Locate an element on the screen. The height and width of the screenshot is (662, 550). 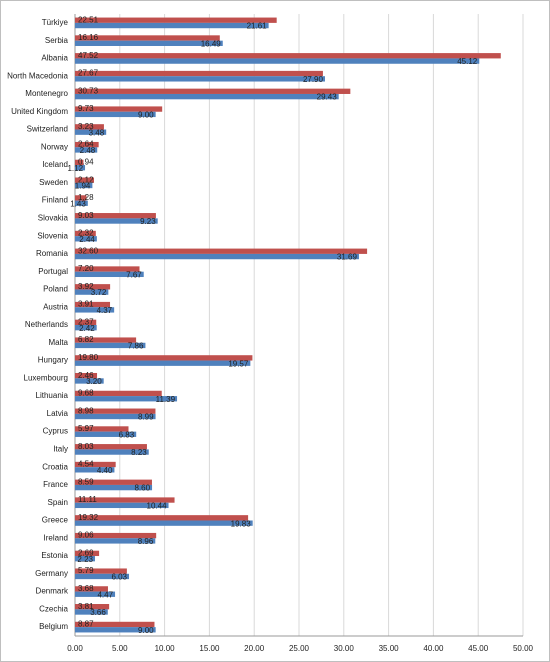
data-label: 30.73 is located at coordinates (88, 90).